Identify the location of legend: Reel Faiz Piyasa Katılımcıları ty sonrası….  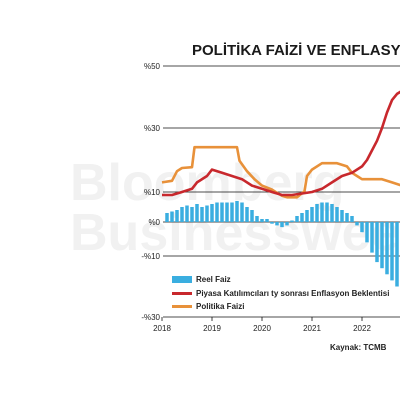
(280, 293).